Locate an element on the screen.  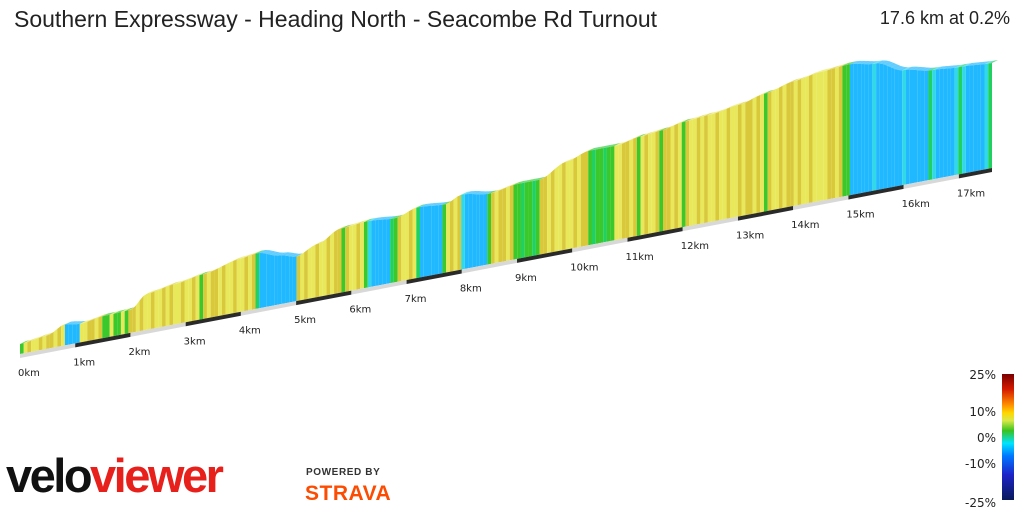
km-tick-label: 9km is located at coordinates (526, 278).